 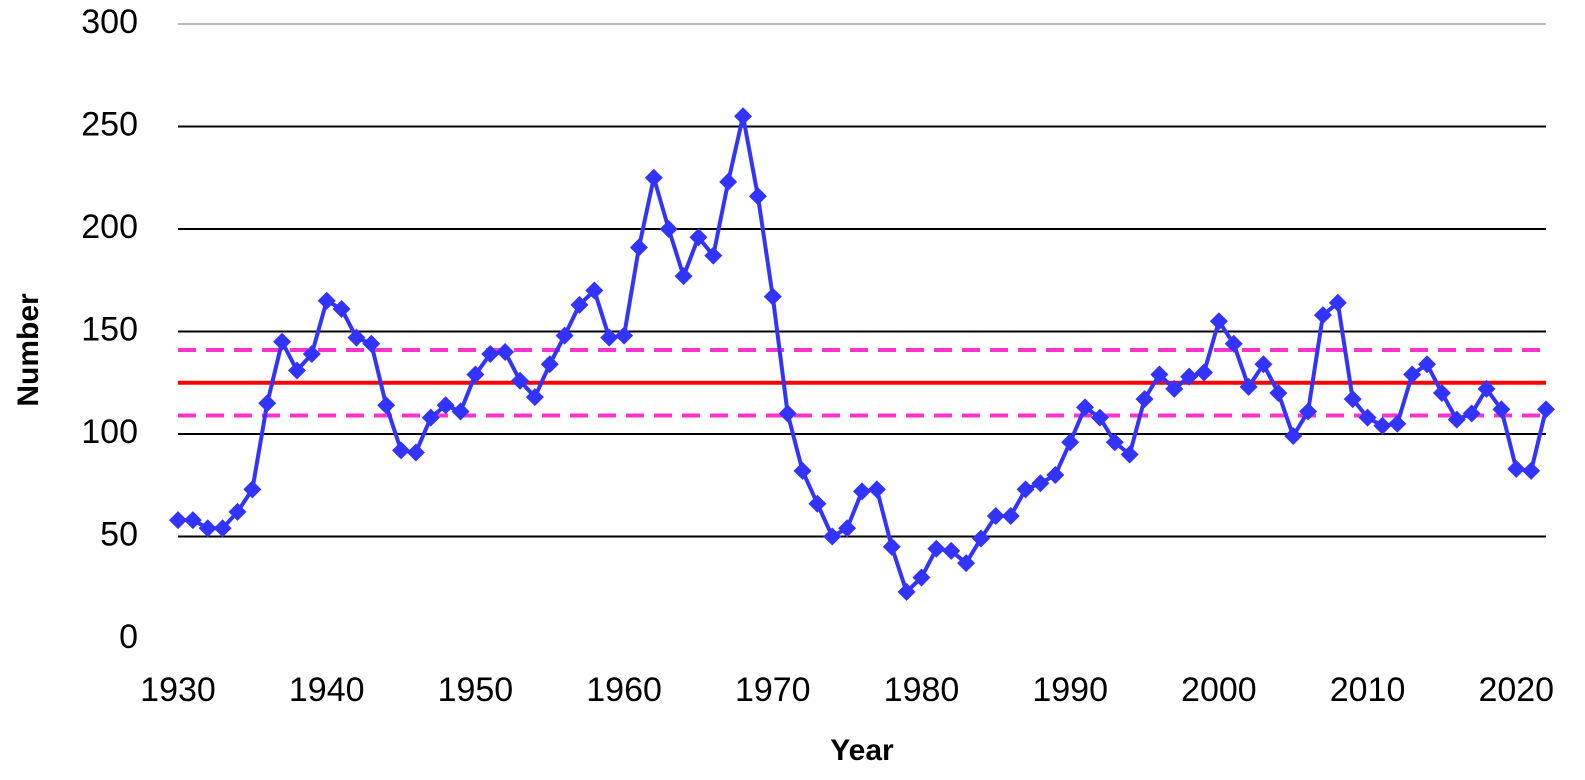 What do you see at coordinates (178, 690) in the screenshot?
I see `x-tick-label: 1930` at bounding box center [178, 690].